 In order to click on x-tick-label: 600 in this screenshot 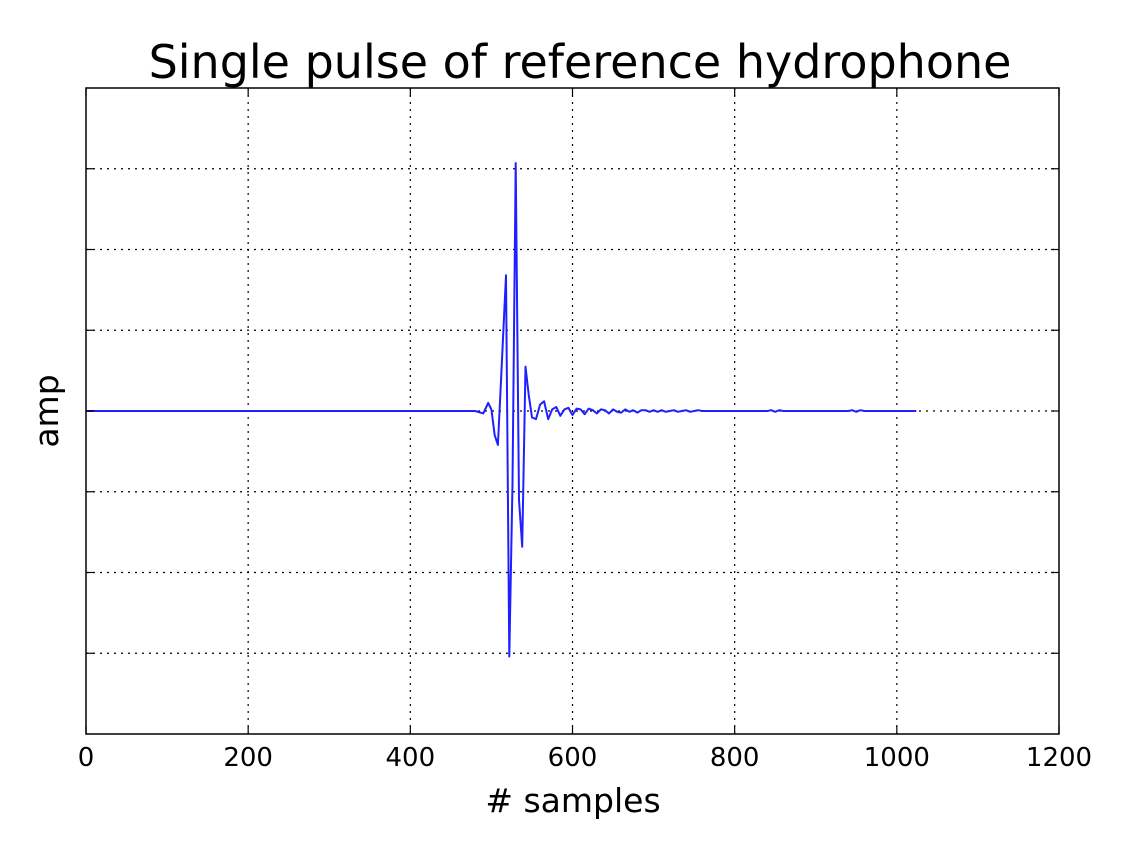, I will do `click(573, 758)`.